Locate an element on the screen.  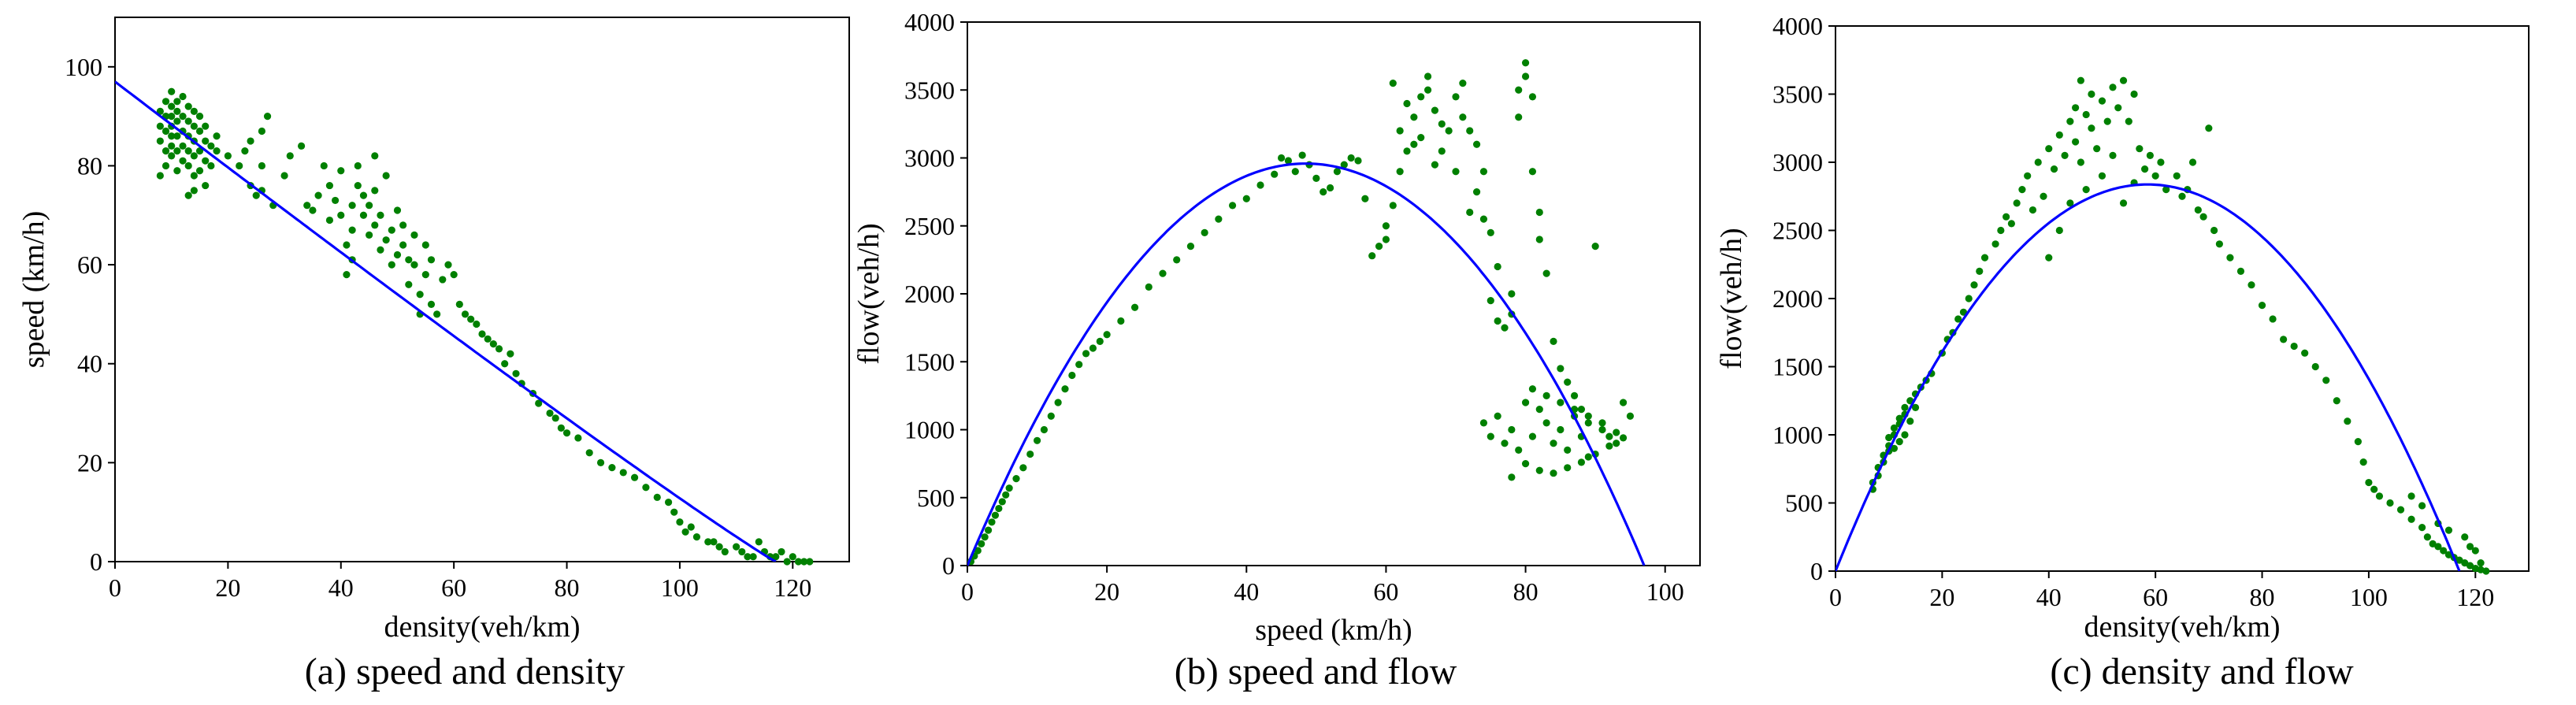
y-tick-label: 40 is located at coordinates (89, 364).